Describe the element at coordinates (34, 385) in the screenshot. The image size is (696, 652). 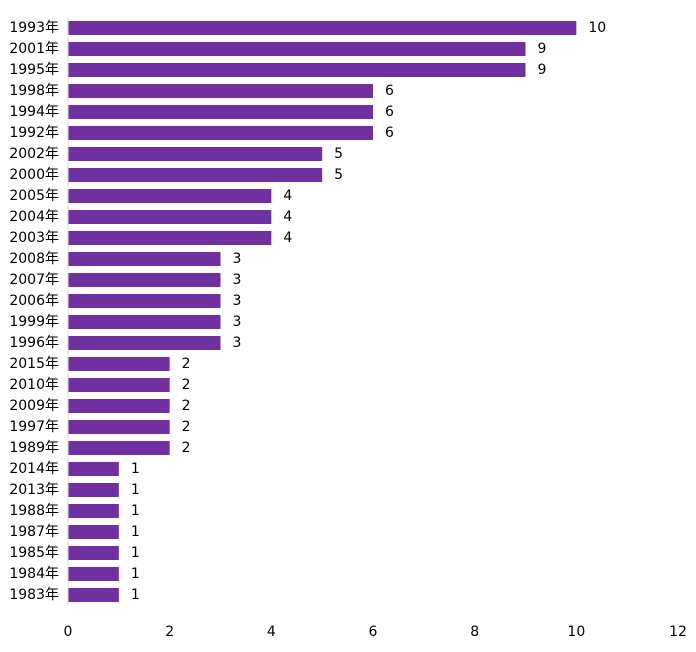
I see `category-label: 2010年` at that location.